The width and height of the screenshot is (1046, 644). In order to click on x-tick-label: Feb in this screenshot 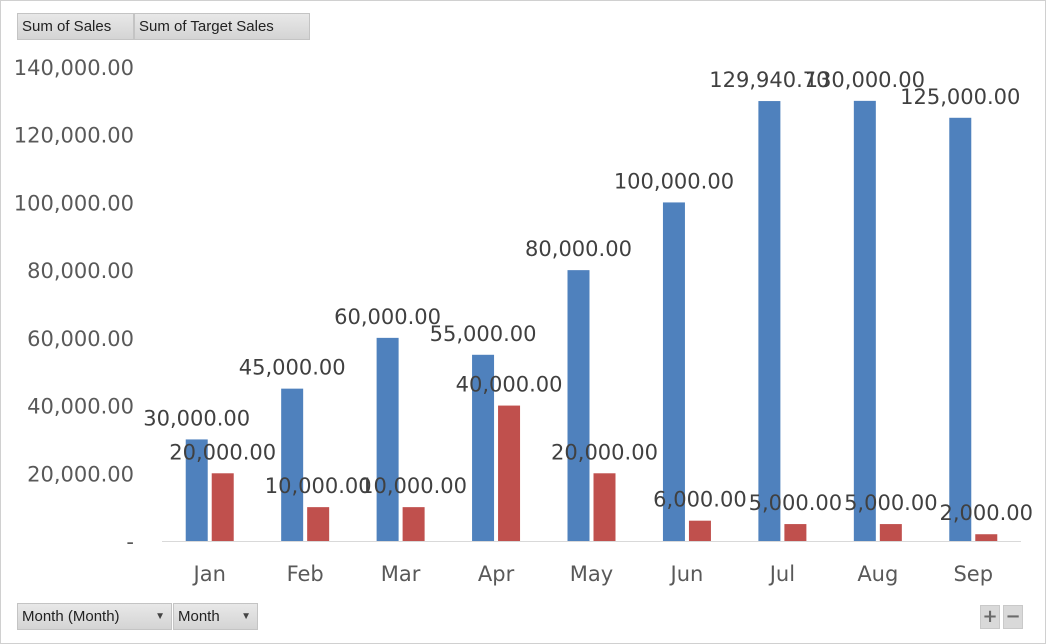, I will do `click(305, 574)`.